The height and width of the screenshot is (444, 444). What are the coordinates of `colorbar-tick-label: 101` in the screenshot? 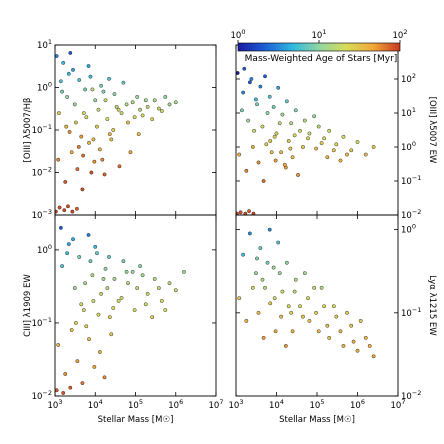 It's located at (319, 34).